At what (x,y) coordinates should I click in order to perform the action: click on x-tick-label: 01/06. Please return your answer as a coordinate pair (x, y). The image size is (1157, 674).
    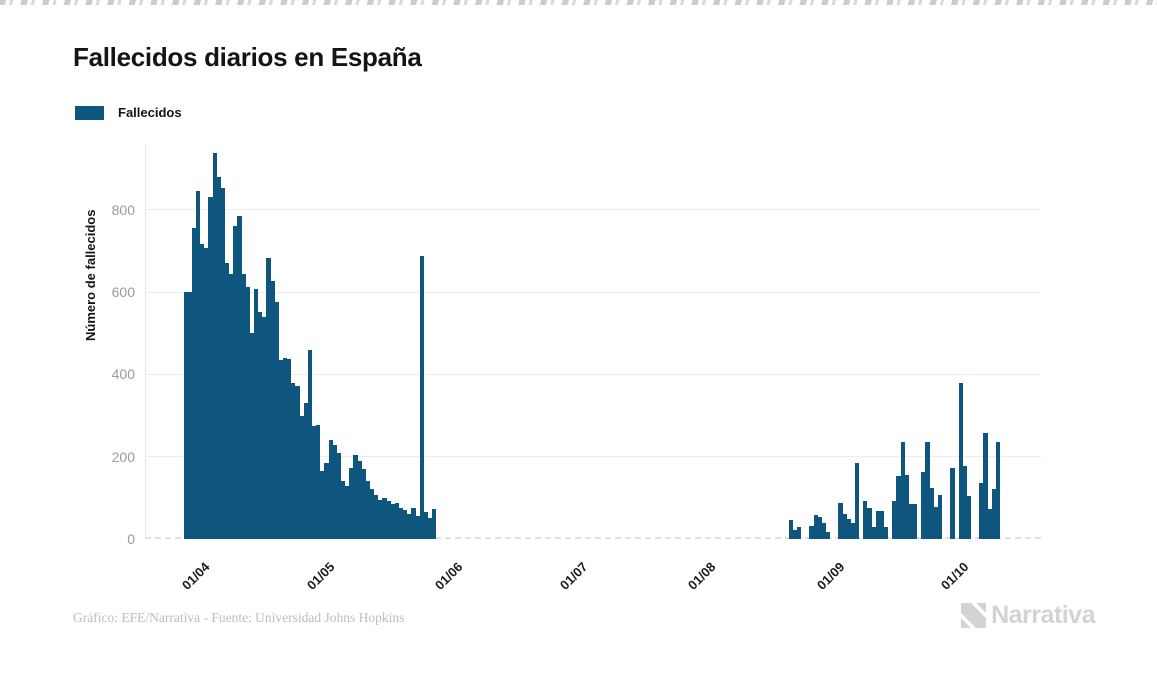
    Looking at the image, I should click on (449, 576).